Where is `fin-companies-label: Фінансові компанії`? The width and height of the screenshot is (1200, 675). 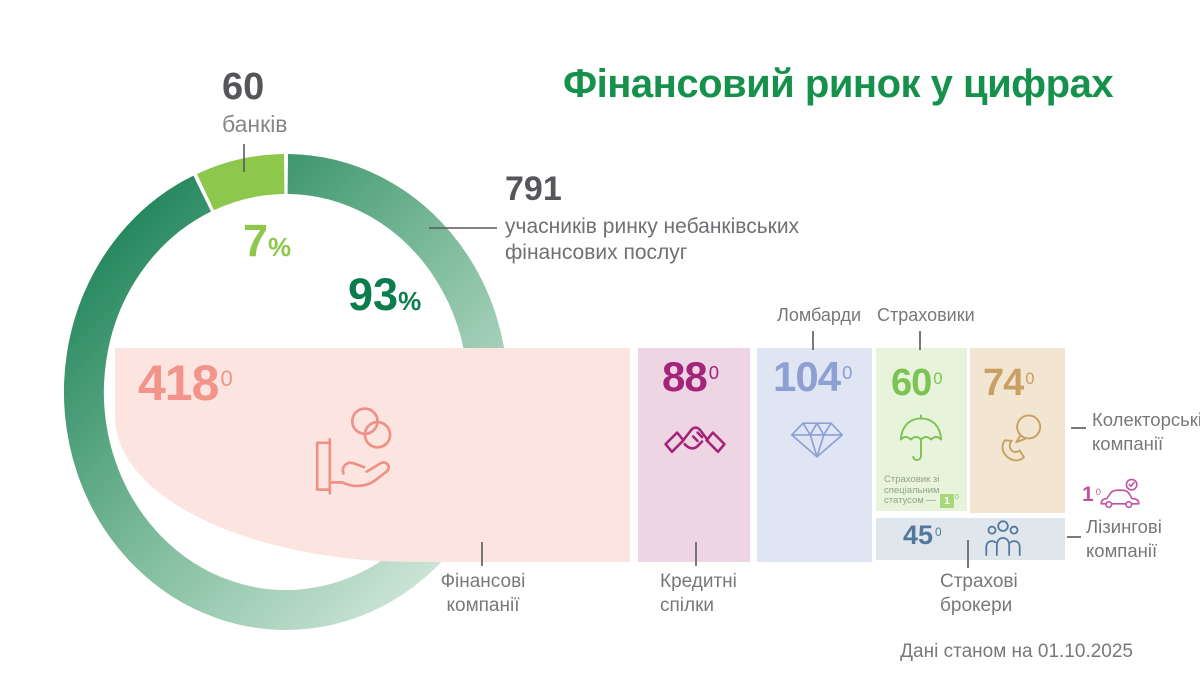
fin-companies-label: Фінансові компанії is located at coordinates (483, 593).